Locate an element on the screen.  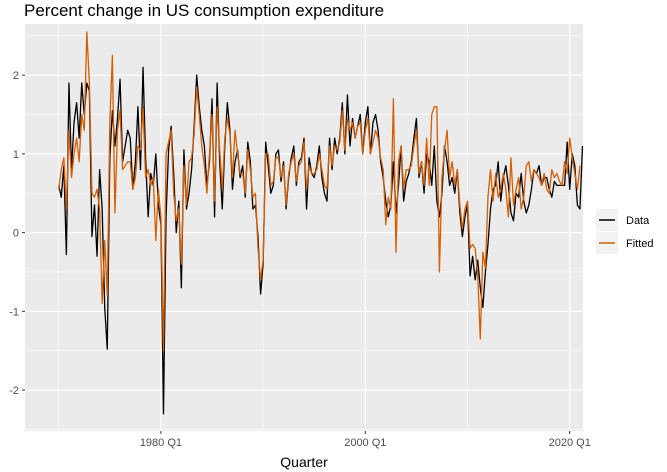
legend-label-data: Data is located at coordinates (638, 221).